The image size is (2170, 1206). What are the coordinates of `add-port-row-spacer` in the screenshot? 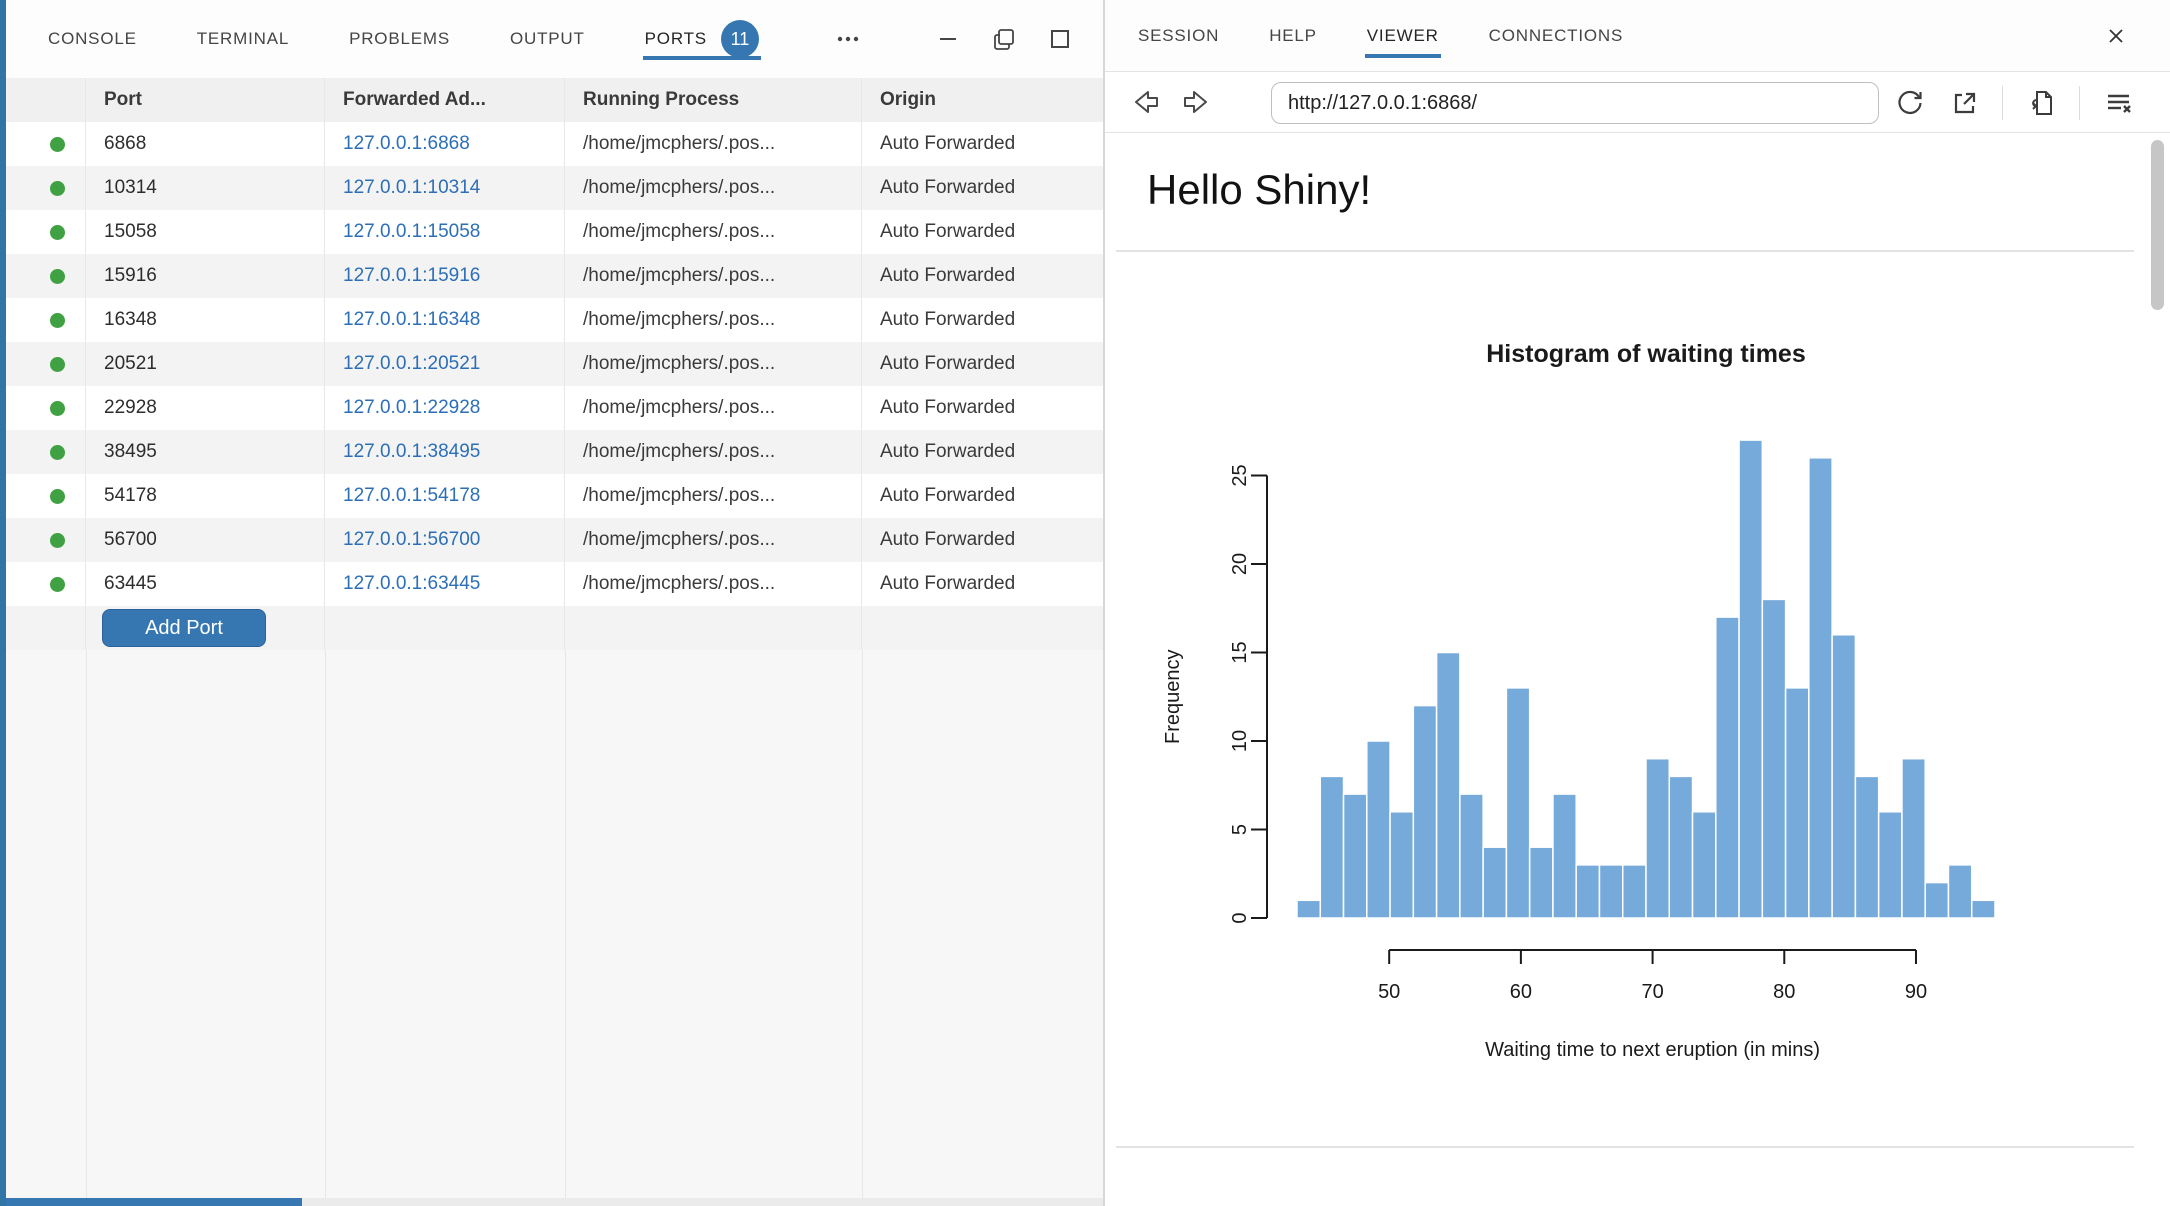 It's located at (46, 628).